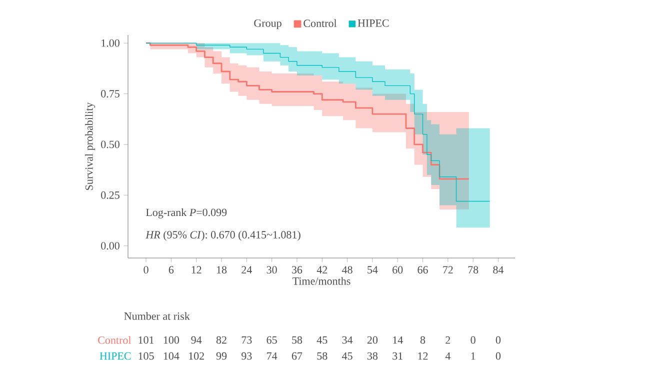 The image size is (650, 365). What do you see at coordinates (247, 356) in the screenshot?
I see `text: 93` at bounding box center [247, 356].